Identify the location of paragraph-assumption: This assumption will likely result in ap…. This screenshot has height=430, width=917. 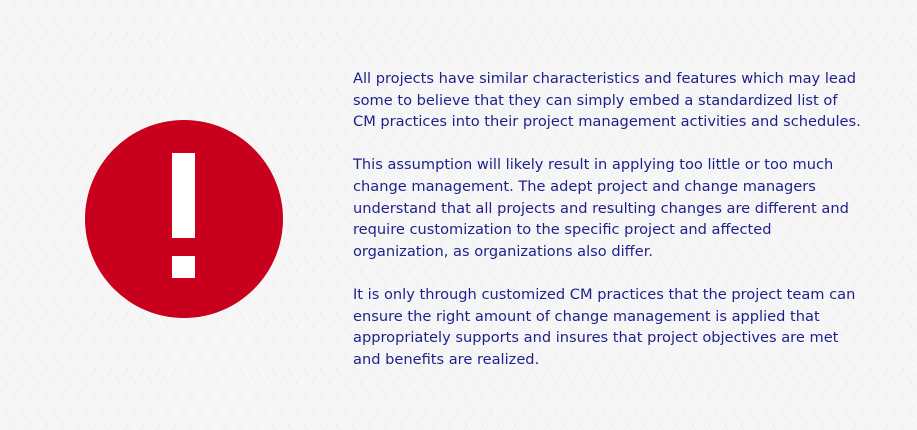
(601, 208).